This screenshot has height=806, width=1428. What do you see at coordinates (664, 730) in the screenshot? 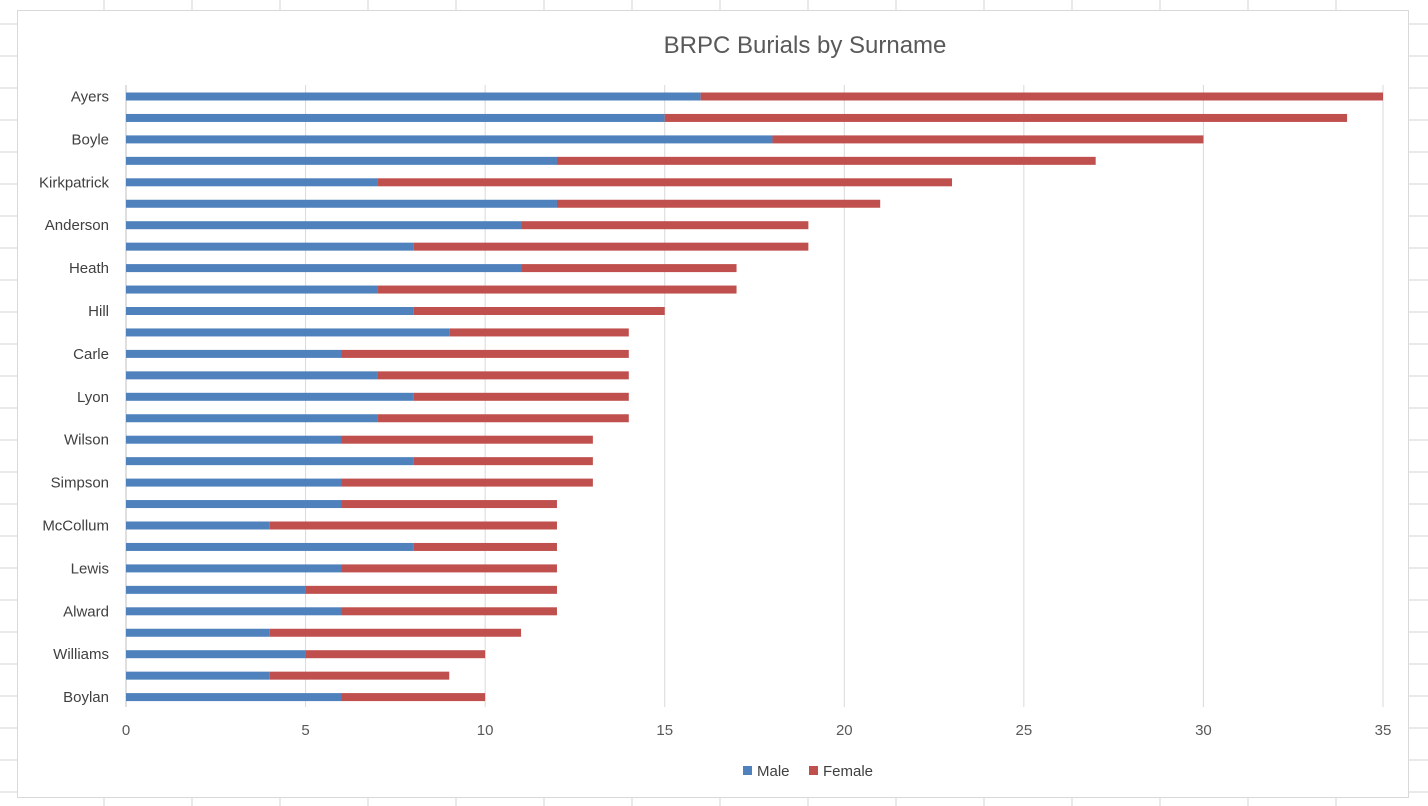
I see `x-tick-label: 15` at bounding box center [664, 730].